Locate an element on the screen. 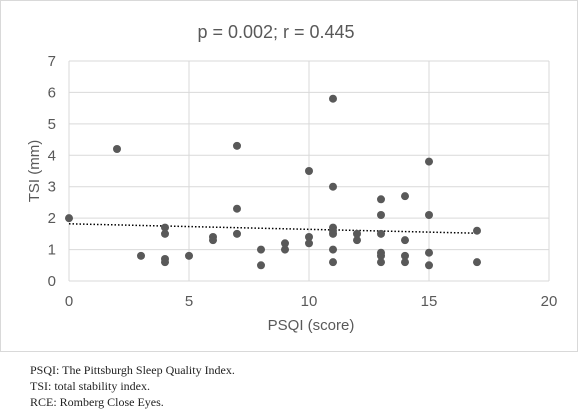 This screenshot has height=420, width=581. y-tick-label: 2 is located at coordinates (52, 218).